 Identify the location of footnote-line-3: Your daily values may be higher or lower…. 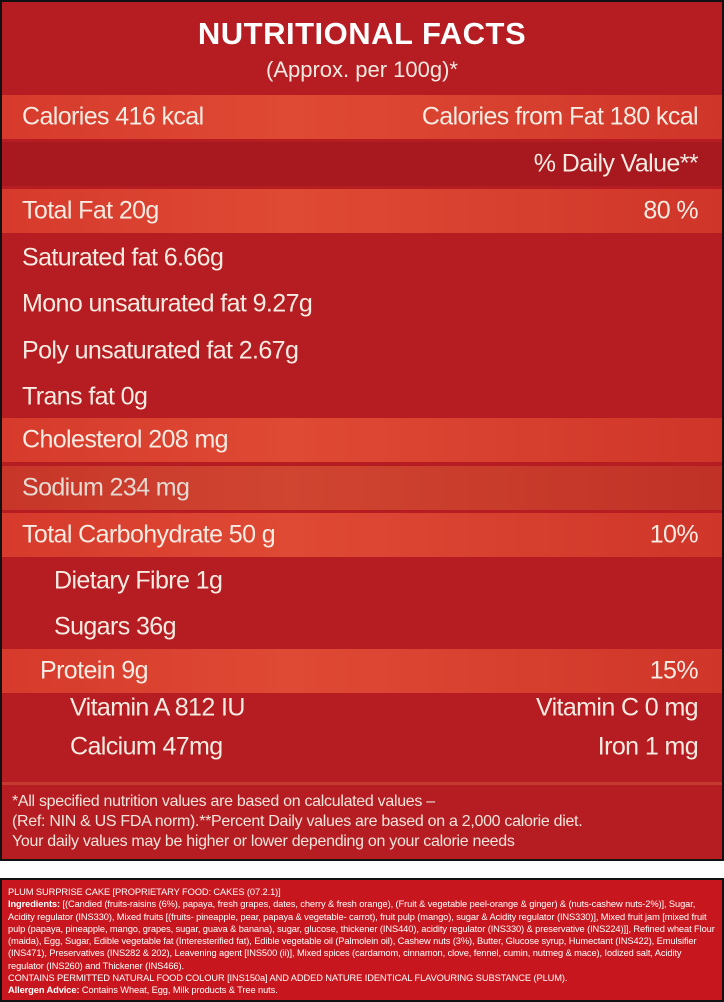
(263, 841).